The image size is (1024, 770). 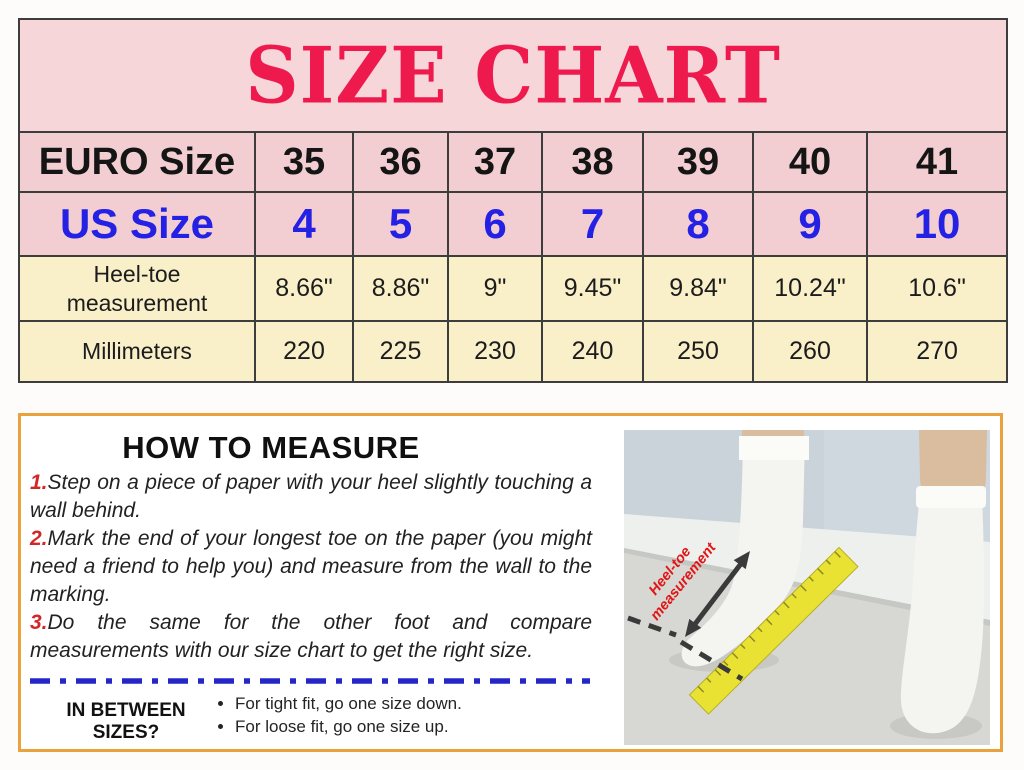 What do you see at coordinates (400, 162) in the screenshot?
I see `euro-size-value: 36` at bounding box center [400, 162].